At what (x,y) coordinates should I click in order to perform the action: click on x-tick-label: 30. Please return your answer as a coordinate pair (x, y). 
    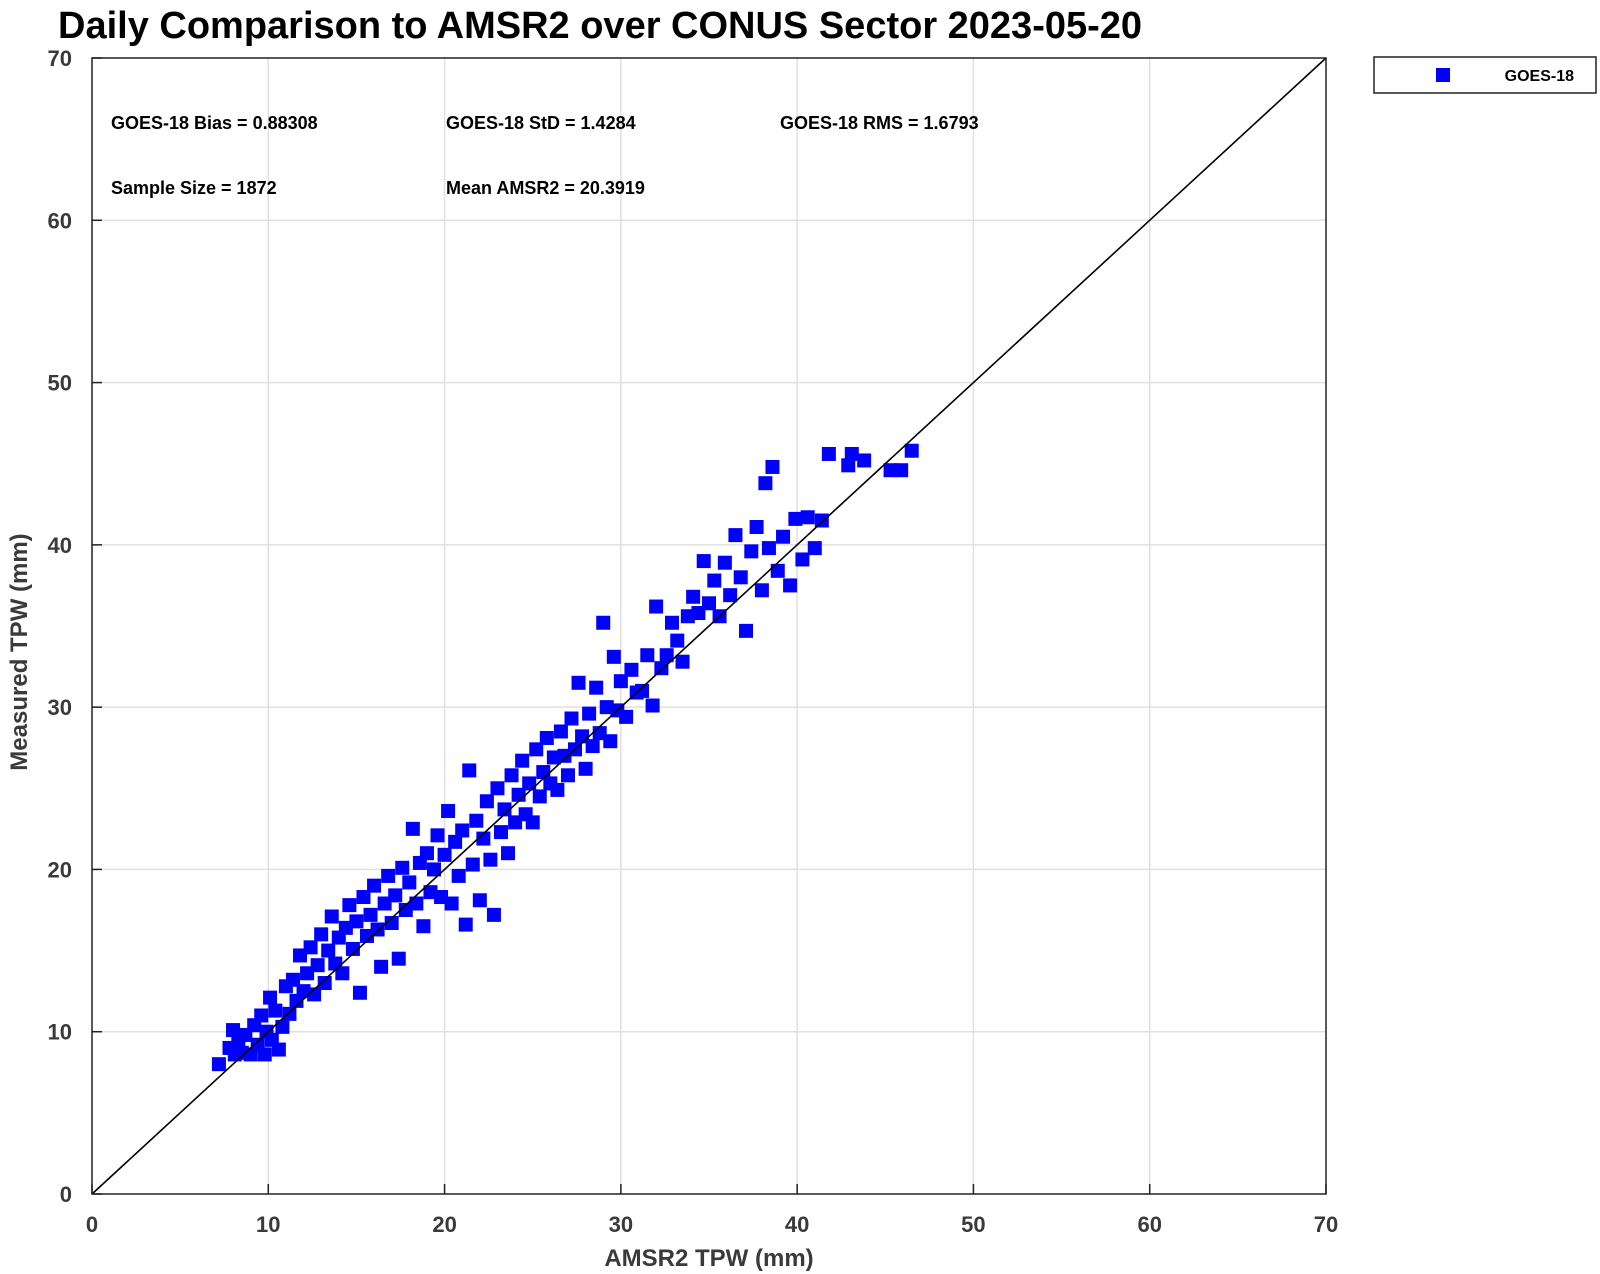
    Looking at the image, I should click on (621, 1224).